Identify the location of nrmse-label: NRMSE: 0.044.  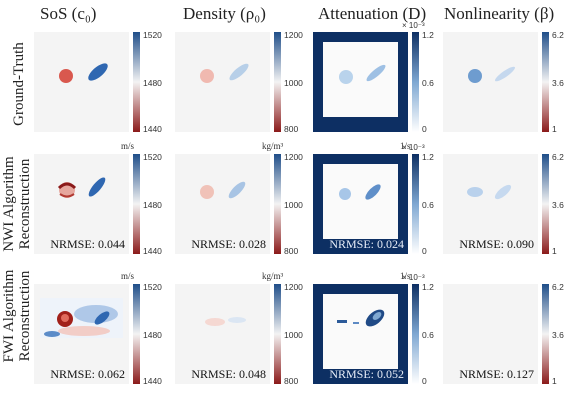
(87, 244).